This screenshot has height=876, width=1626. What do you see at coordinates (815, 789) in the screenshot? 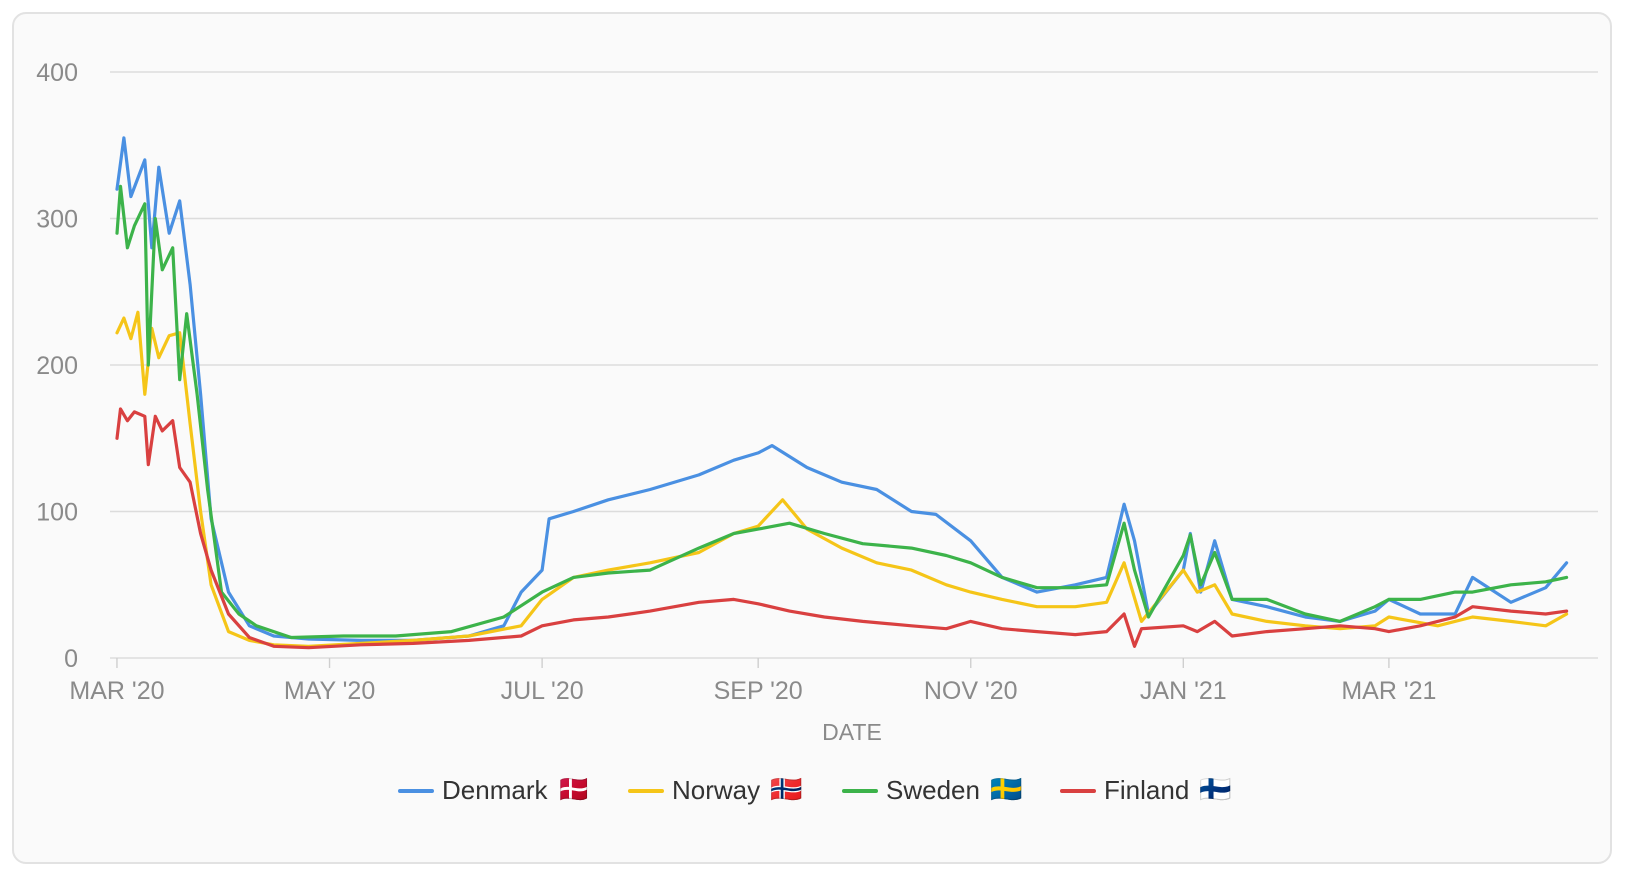
I see `legend: Denmark 🇩🇰 Norway 🇳🇴 Sweden 🇸🇪 Finland 🇫🇮` at bounding box center [815, 789].